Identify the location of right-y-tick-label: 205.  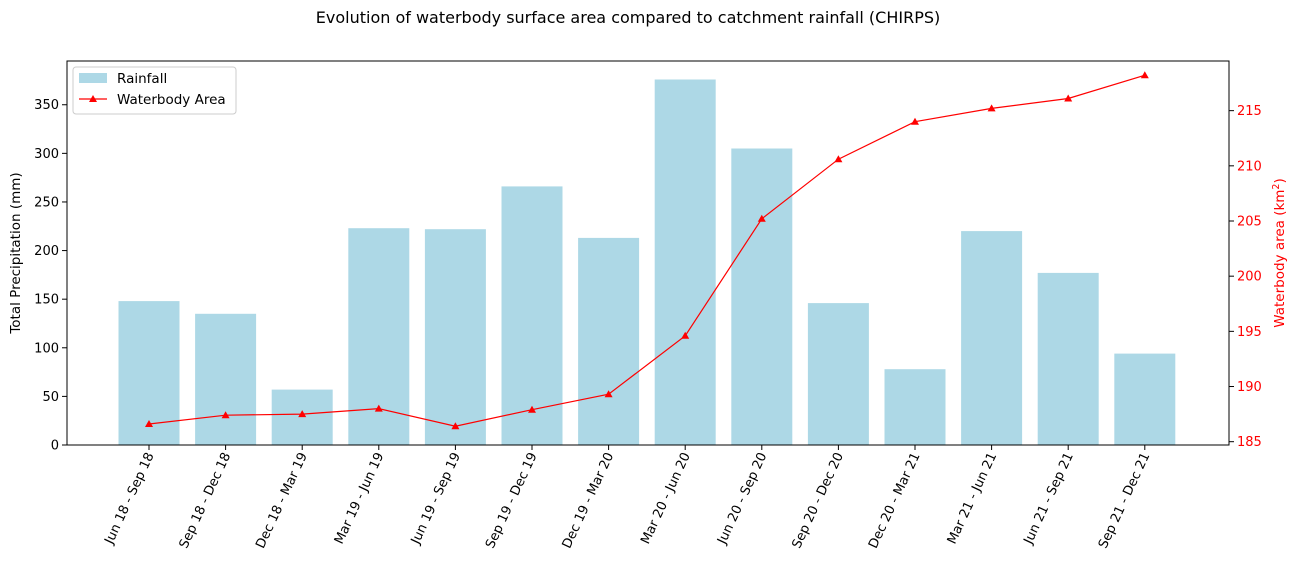
(1249, 222).